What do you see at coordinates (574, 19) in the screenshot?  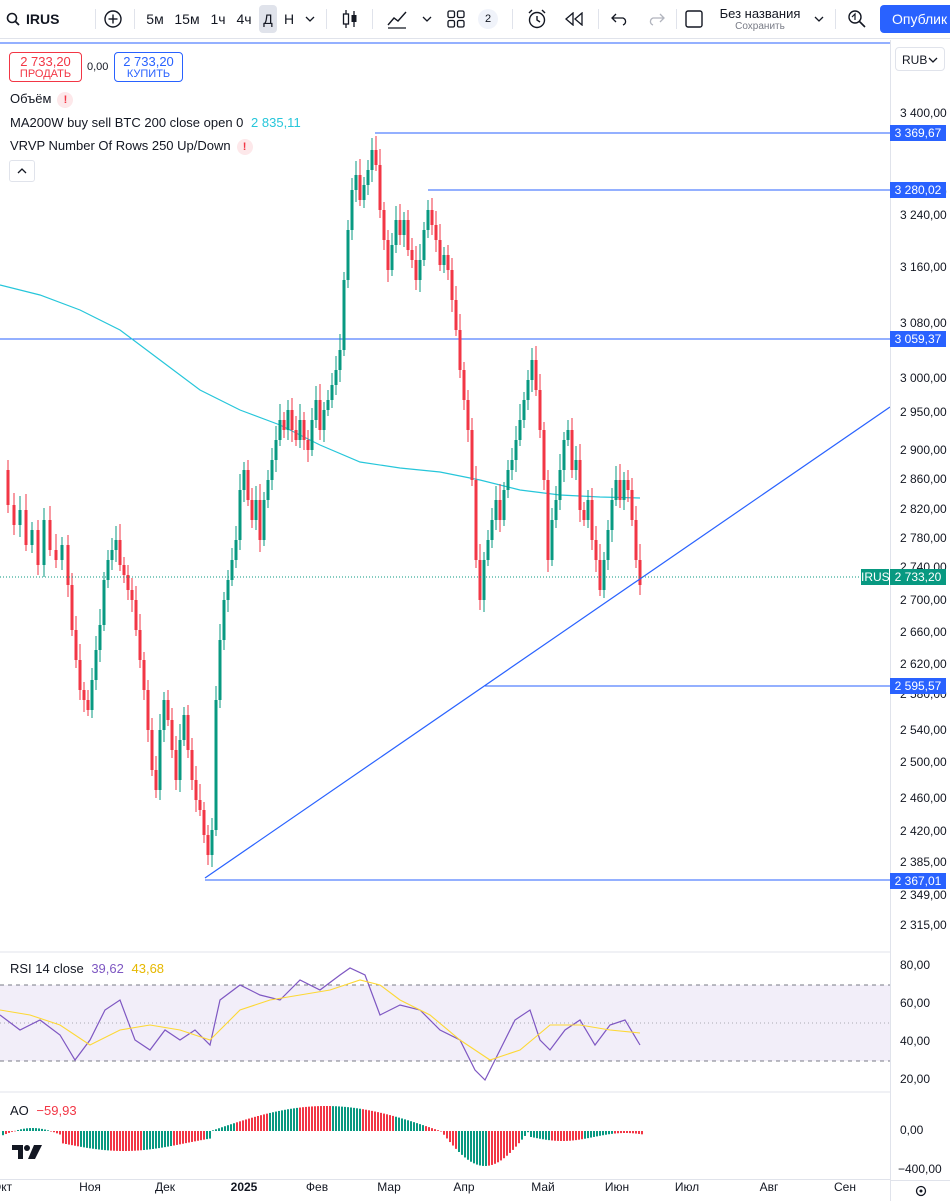 I see `replay-icon` at bounding box center [574, 19].